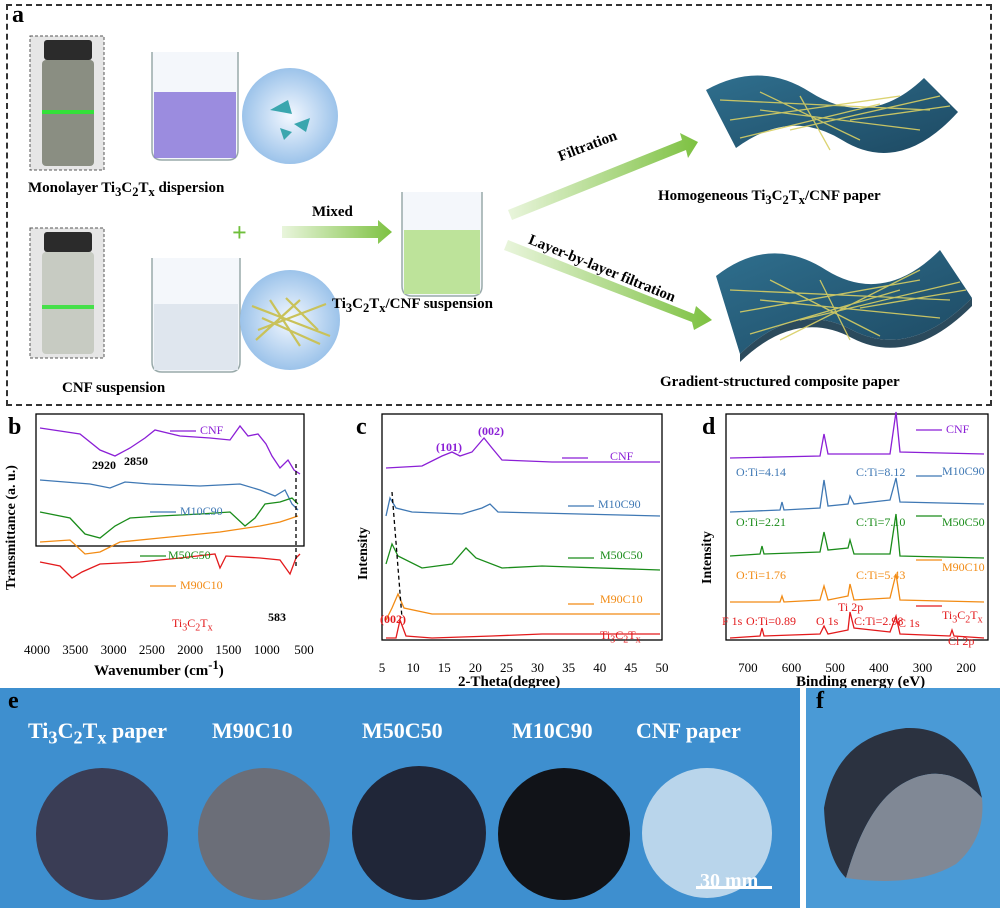  I want to click on xps-legend-m50c50: M50C50, so click(963, 522).